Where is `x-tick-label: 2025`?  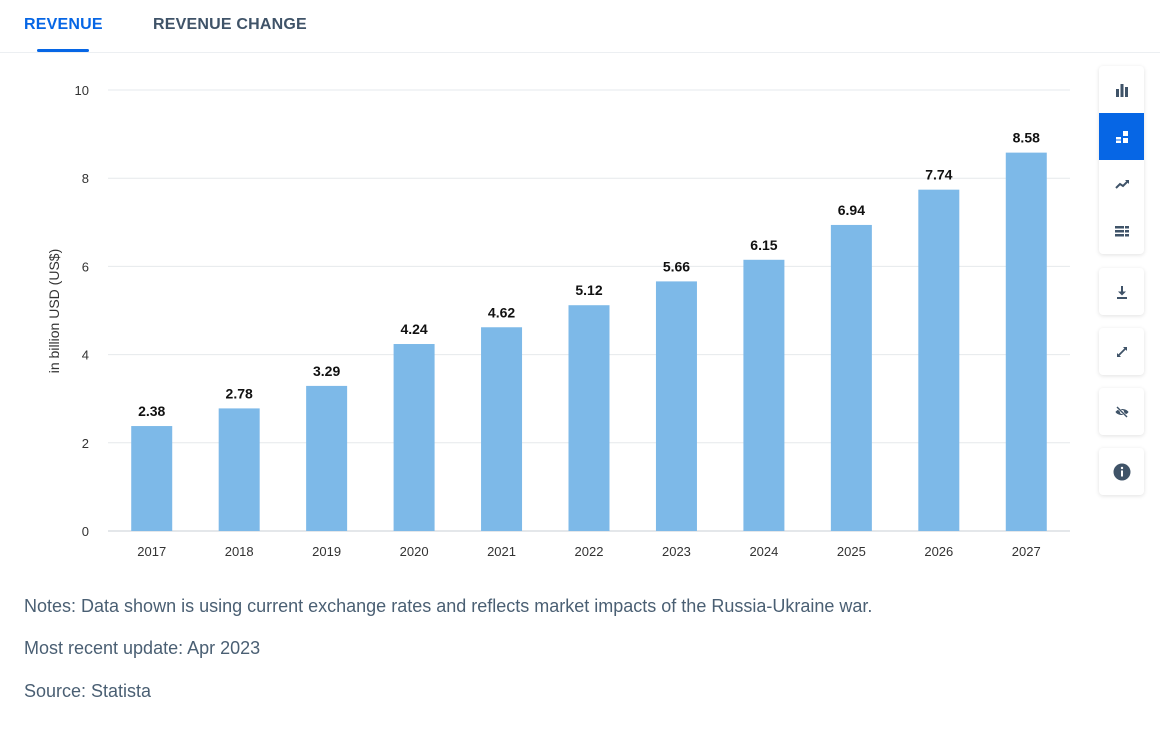
x-tick-label: 2025 is located at coordinates (851, 551).